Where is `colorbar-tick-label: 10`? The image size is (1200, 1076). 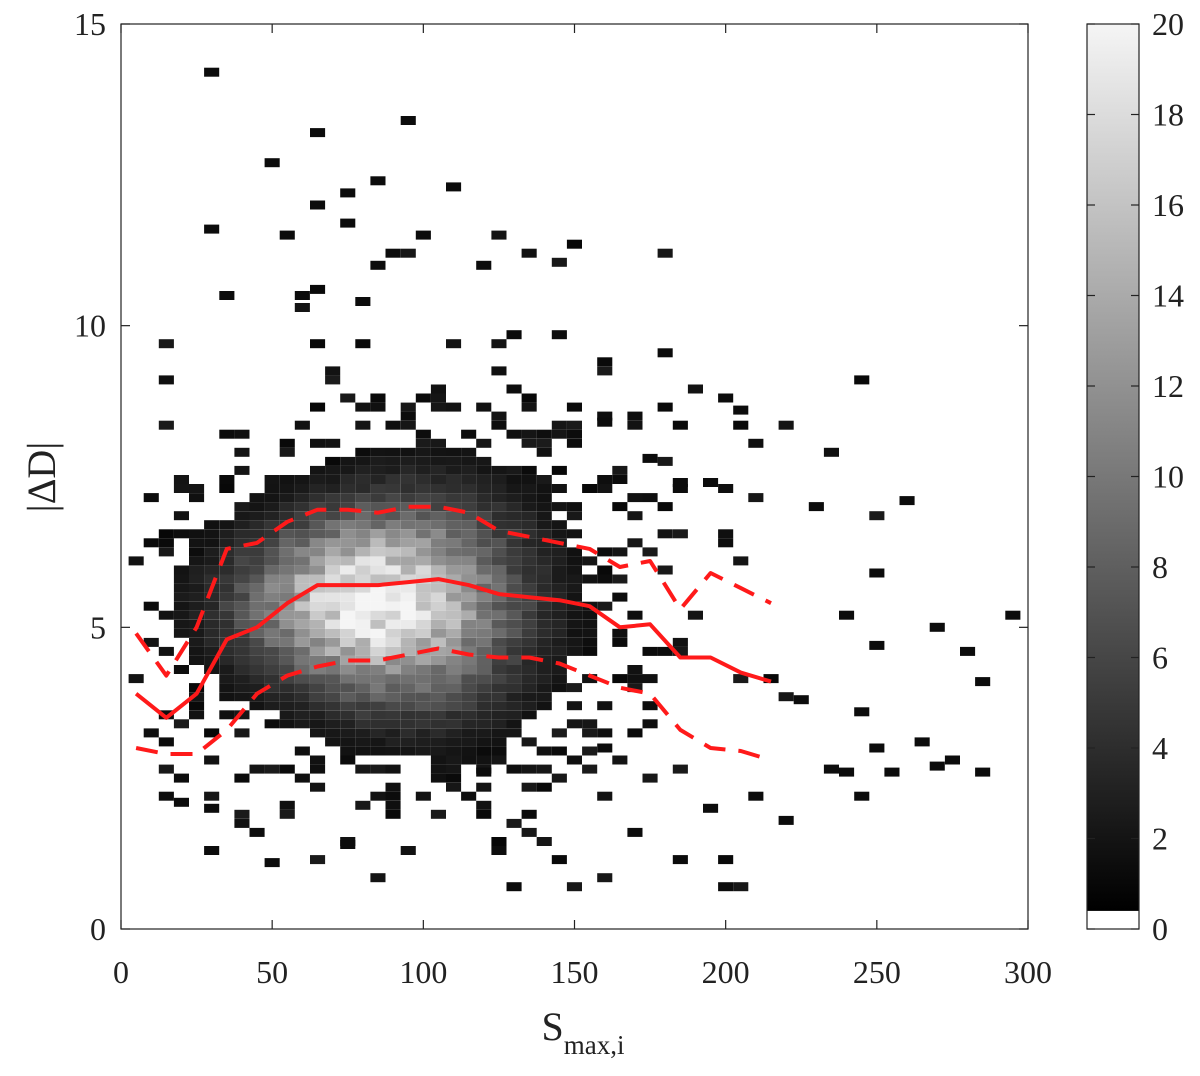
colorbar-tick-label: 10 is located at coordinates (1168, 477).